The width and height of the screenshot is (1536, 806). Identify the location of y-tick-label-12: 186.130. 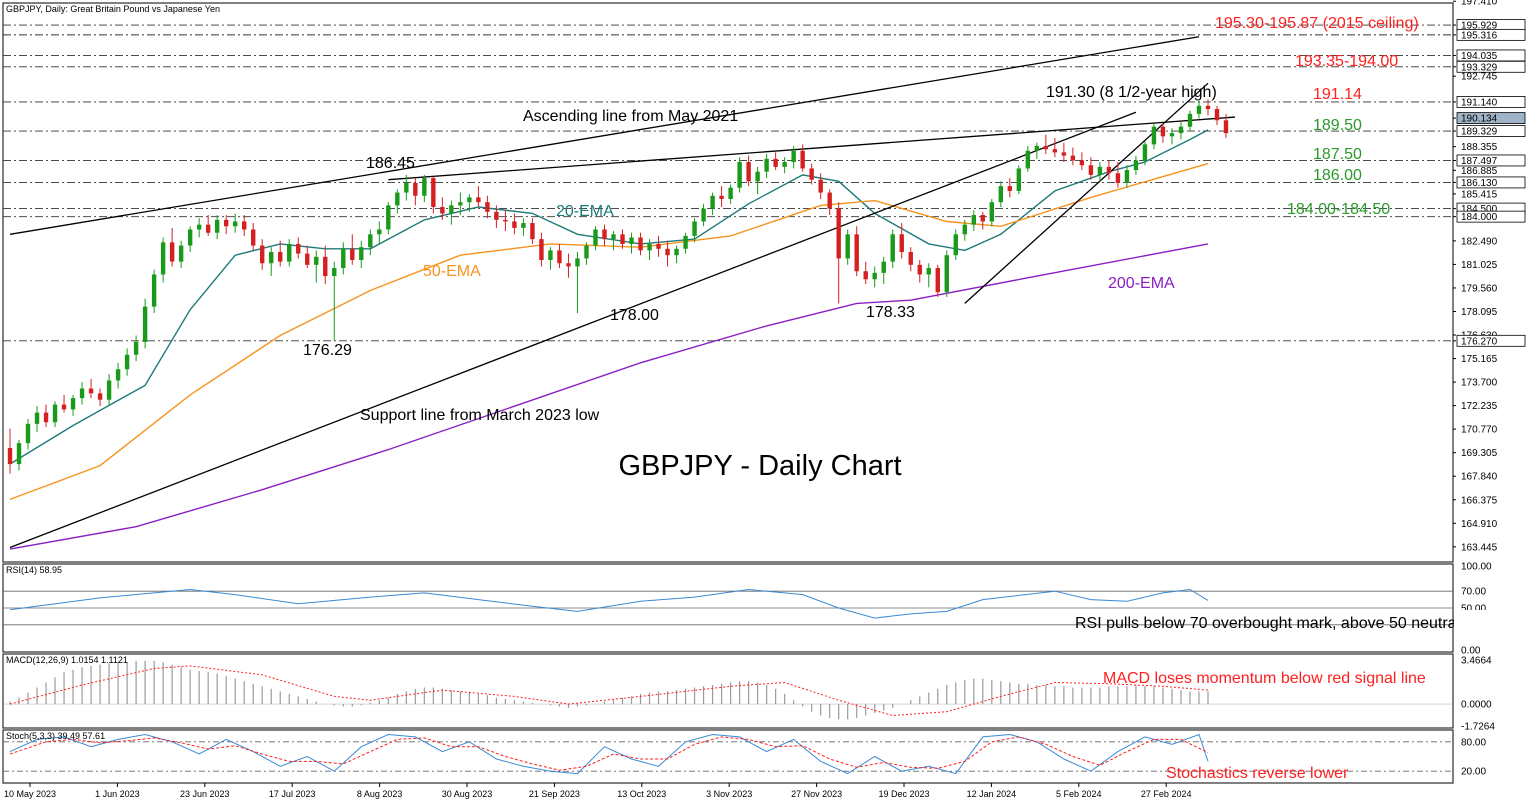
(1479, 183).